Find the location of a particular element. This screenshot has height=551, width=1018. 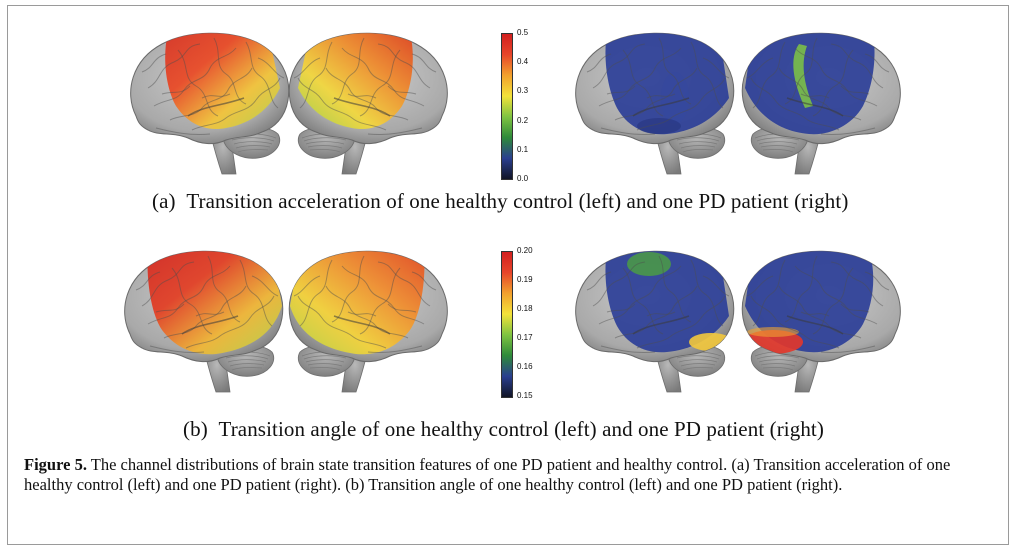

brain-b-pd-right is located at coordinates (821, 321).